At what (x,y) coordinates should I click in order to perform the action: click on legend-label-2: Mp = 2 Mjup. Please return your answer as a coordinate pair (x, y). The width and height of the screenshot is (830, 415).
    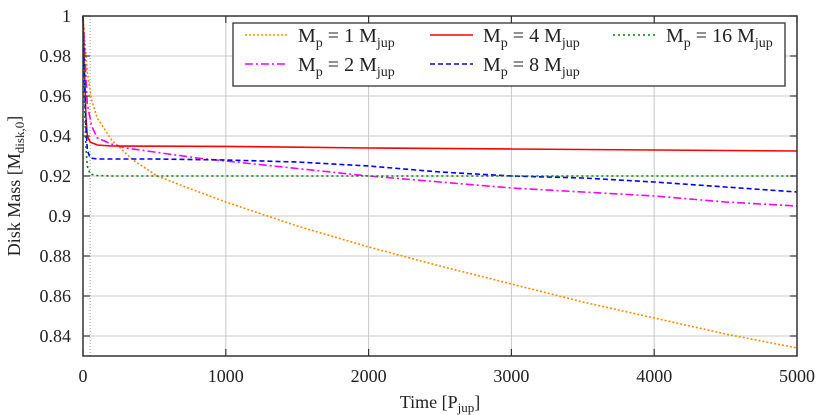
    Looking at the image, I should click on (346, 67).